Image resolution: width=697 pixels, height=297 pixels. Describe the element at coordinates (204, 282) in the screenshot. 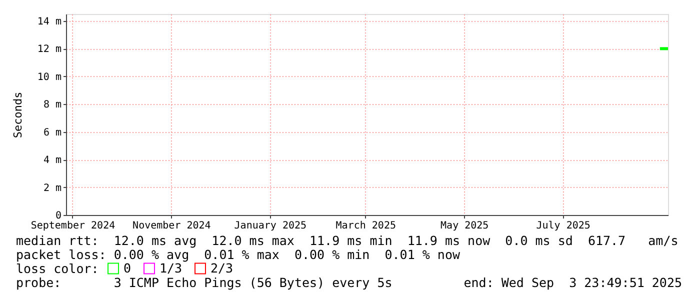

I see `text: probe: 3 ICMP Echo Pings (56 Bytes) every 5s` at that location.